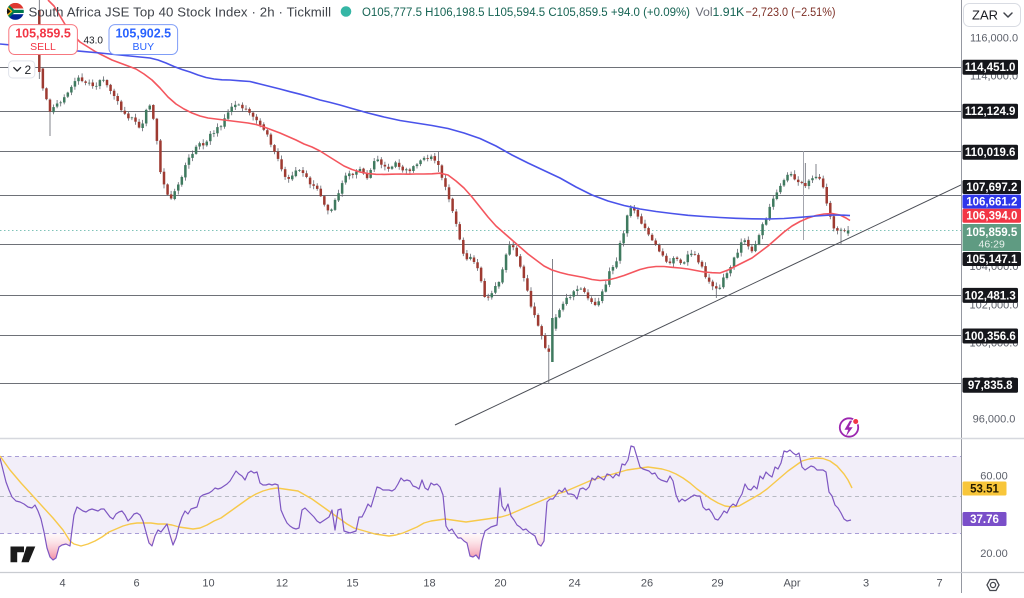 The height and width of the screenshot is (598, 1024). I want to click on svg-text: 29, so click(717, 584).